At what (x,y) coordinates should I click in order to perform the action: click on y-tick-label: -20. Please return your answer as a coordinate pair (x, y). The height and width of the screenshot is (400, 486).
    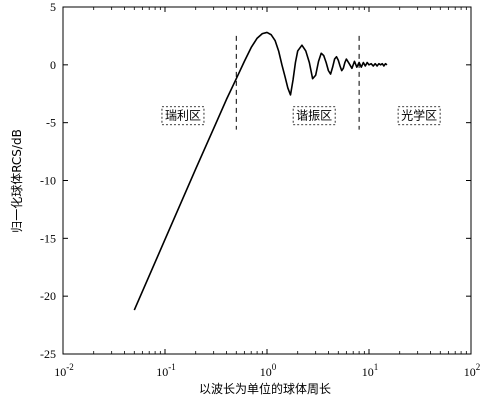
    Looking at the image, I should click on (48, 296).